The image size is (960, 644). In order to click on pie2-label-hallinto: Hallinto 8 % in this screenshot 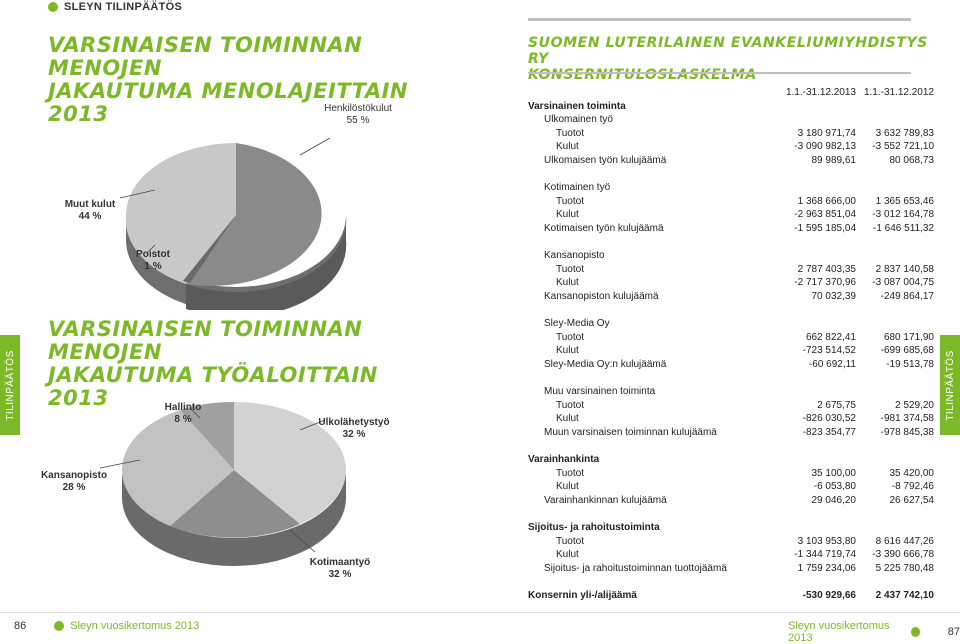, I will do `click(183, 414)`.